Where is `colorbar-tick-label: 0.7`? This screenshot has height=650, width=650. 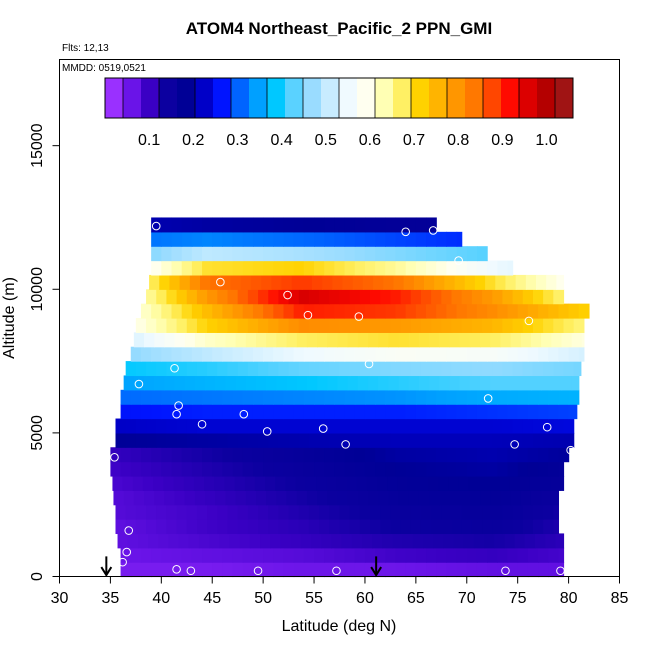
colorbar-tick-label: 0.7 is located at coordinates (414, 140).